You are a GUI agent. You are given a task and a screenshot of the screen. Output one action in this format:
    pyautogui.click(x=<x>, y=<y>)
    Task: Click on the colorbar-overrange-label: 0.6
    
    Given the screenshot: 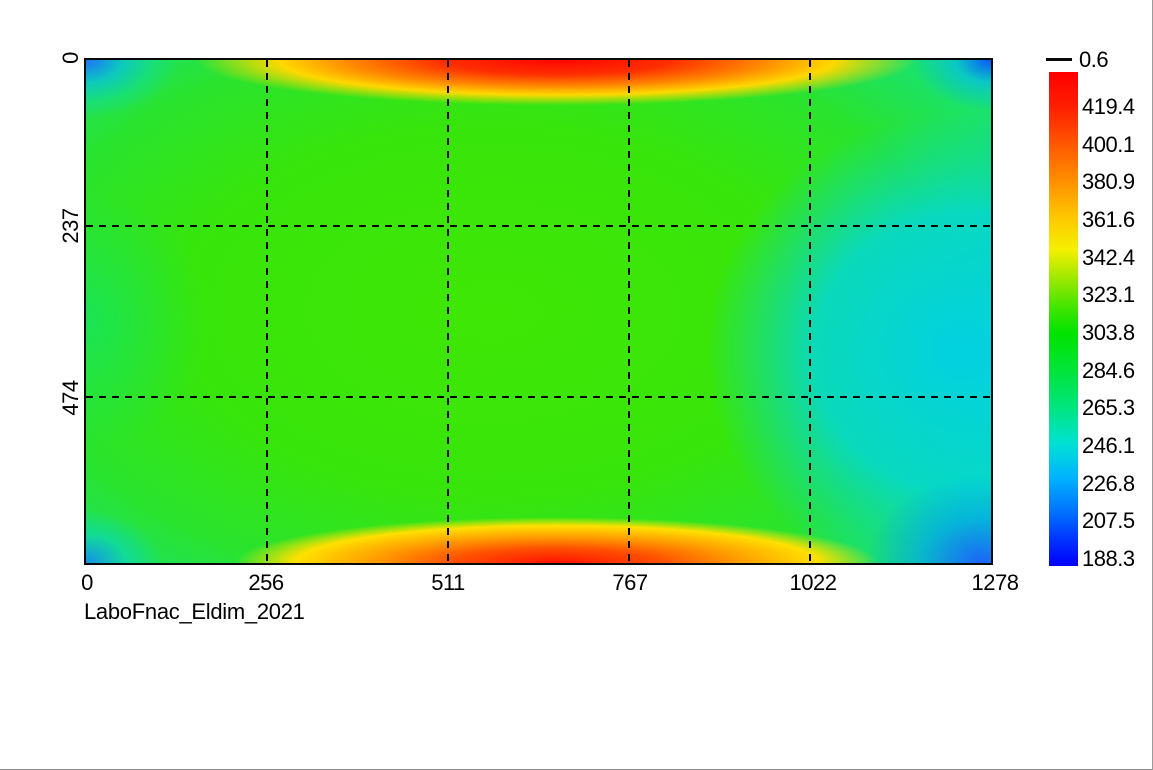 What is the action you would take?
    pyautogui.click(x=1094, y=59)
    